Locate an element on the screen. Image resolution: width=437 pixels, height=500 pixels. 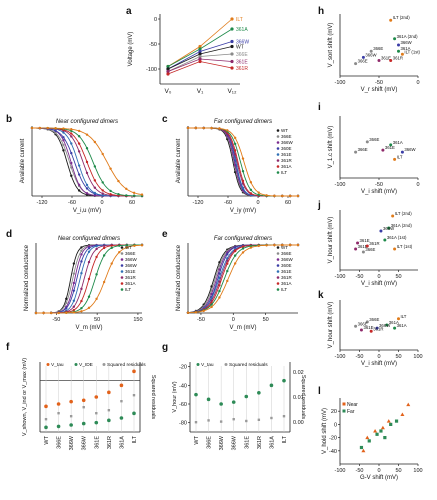
y-tick-label: -80 is located at coordinates (183, 424).